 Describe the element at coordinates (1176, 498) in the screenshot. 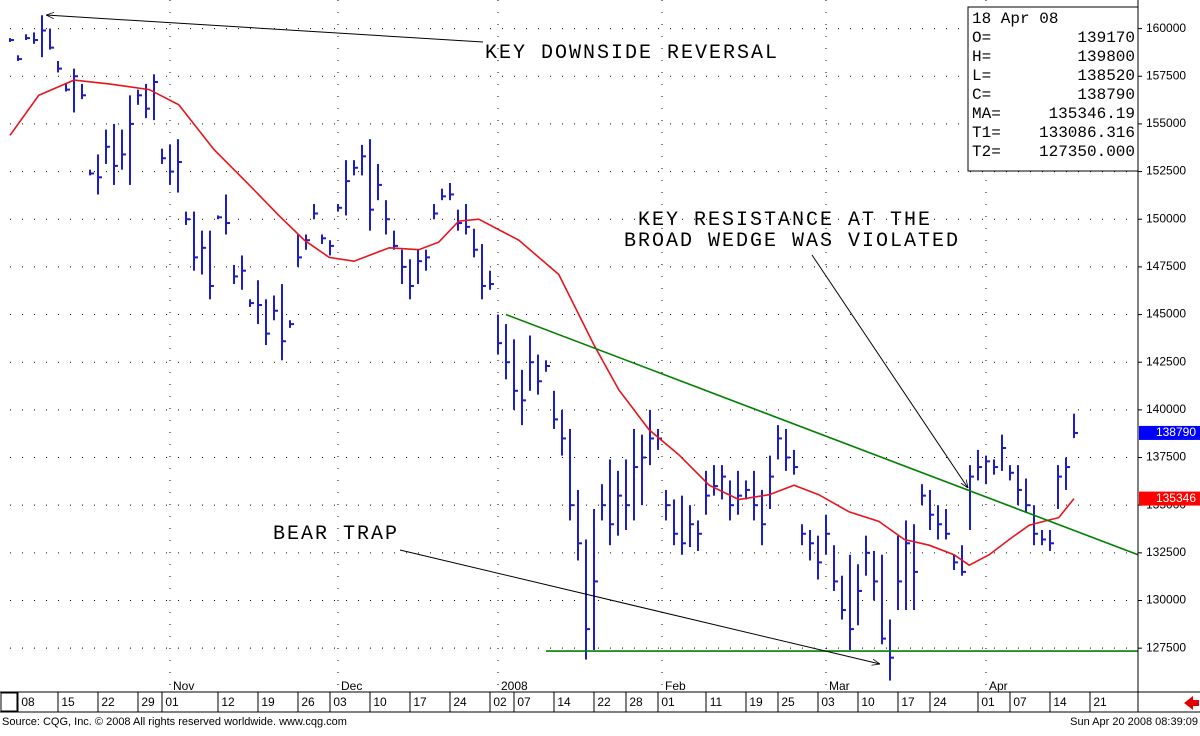

I see `price-tag-label: 135346` at that location.